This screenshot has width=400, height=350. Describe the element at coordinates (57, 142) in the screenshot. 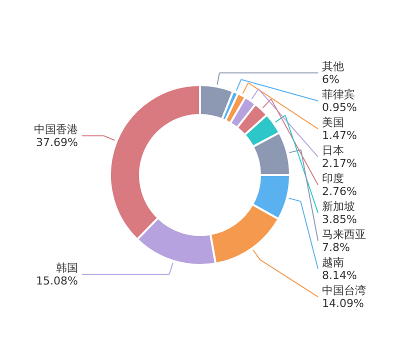

I see `data-label: 37.69%` at that location.